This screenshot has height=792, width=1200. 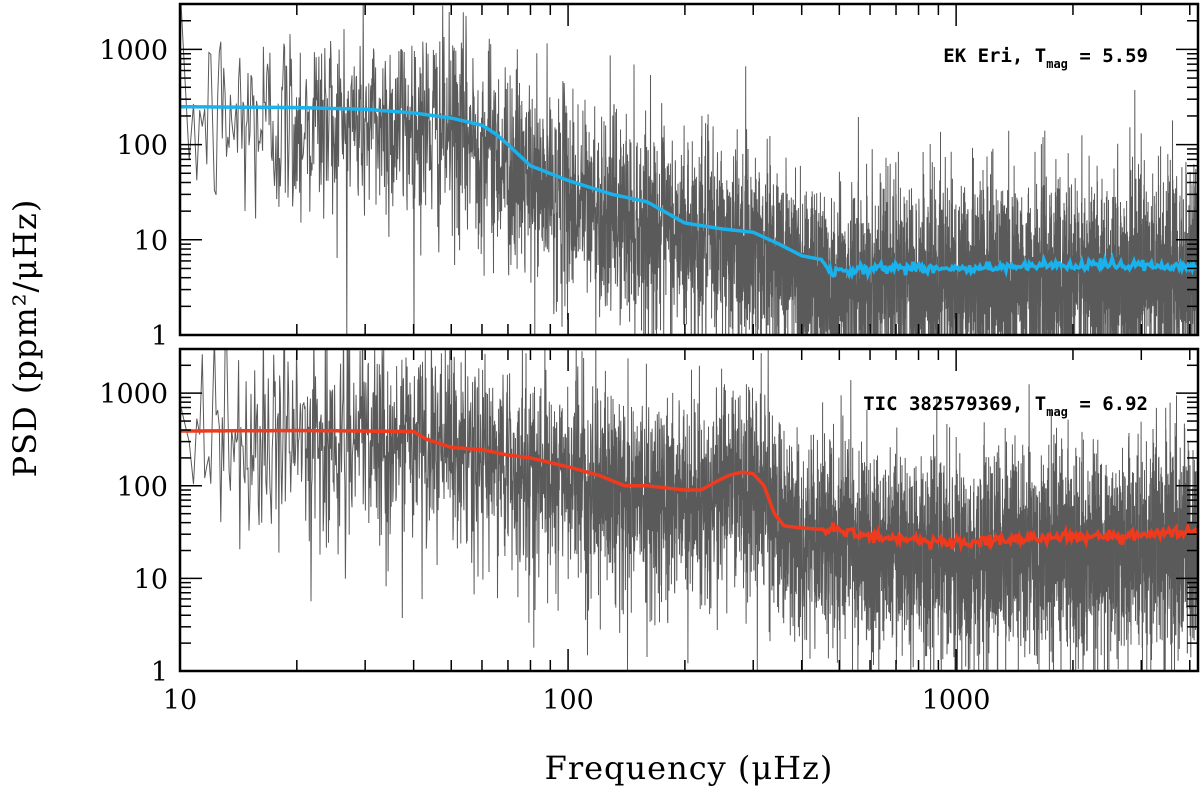 What do you see at coordinates (1005, 406) in the screenshot?
I see `bottom-annotation: TIC 382579369, Tmag = 6.92` at bounding box center [1005, 406].